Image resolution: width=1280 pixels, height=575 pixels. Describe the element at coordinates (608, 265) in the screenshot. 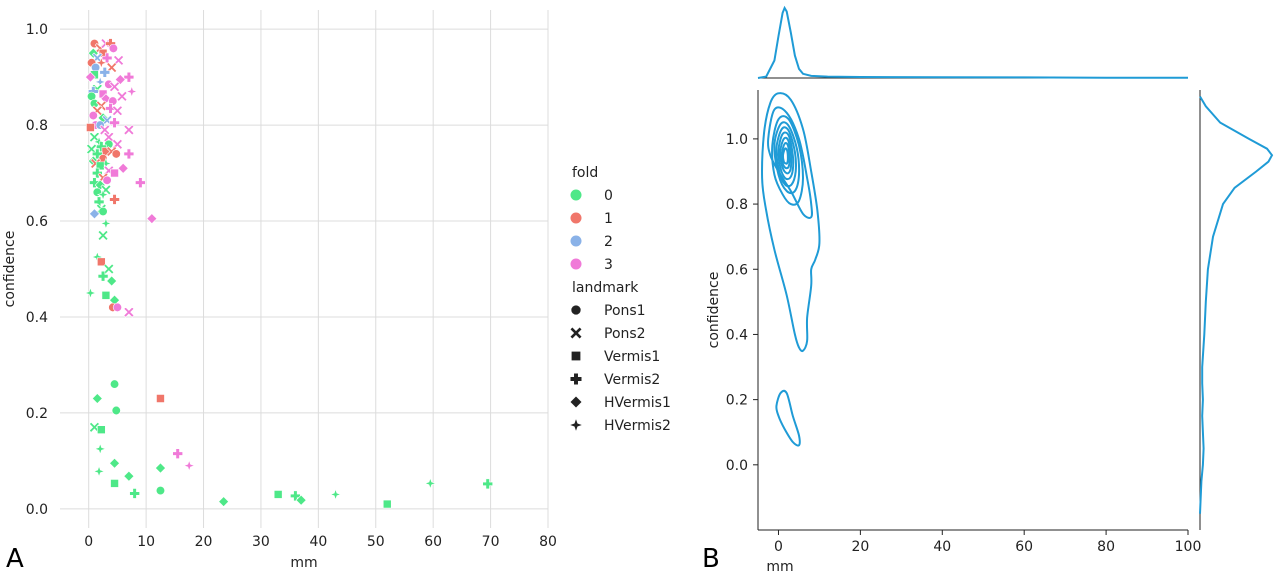

I see `legend-label: 3` at that location.